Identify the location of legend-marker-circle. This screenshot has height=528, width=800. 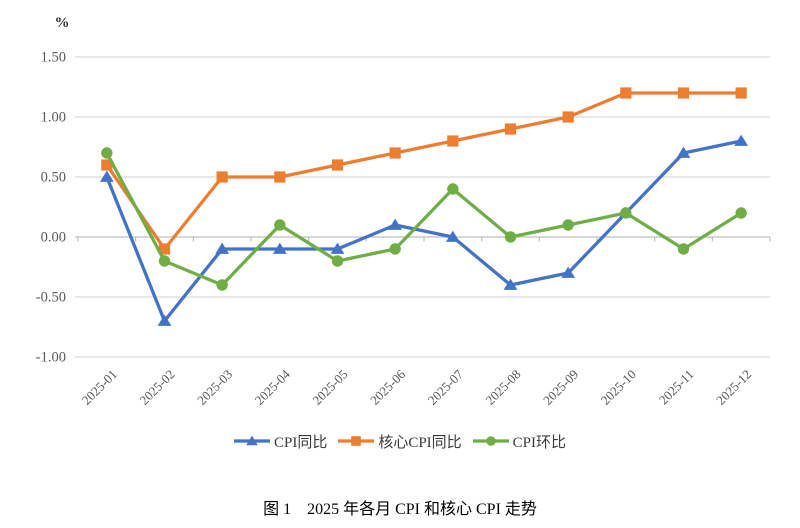
(490, 441).